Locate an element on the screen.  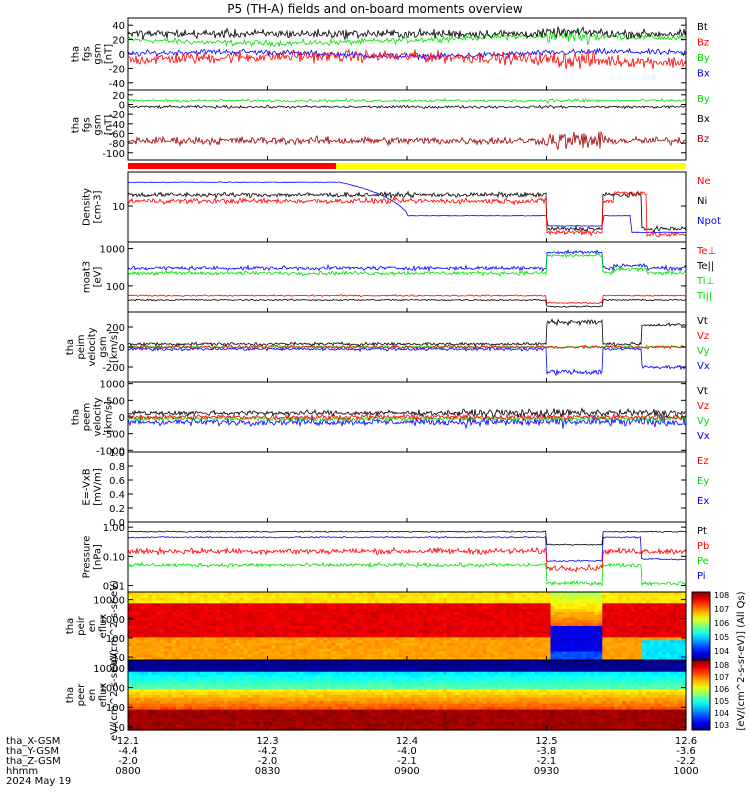
ytick-label-6-0: 1.0 is located at coordinates (117, 453).